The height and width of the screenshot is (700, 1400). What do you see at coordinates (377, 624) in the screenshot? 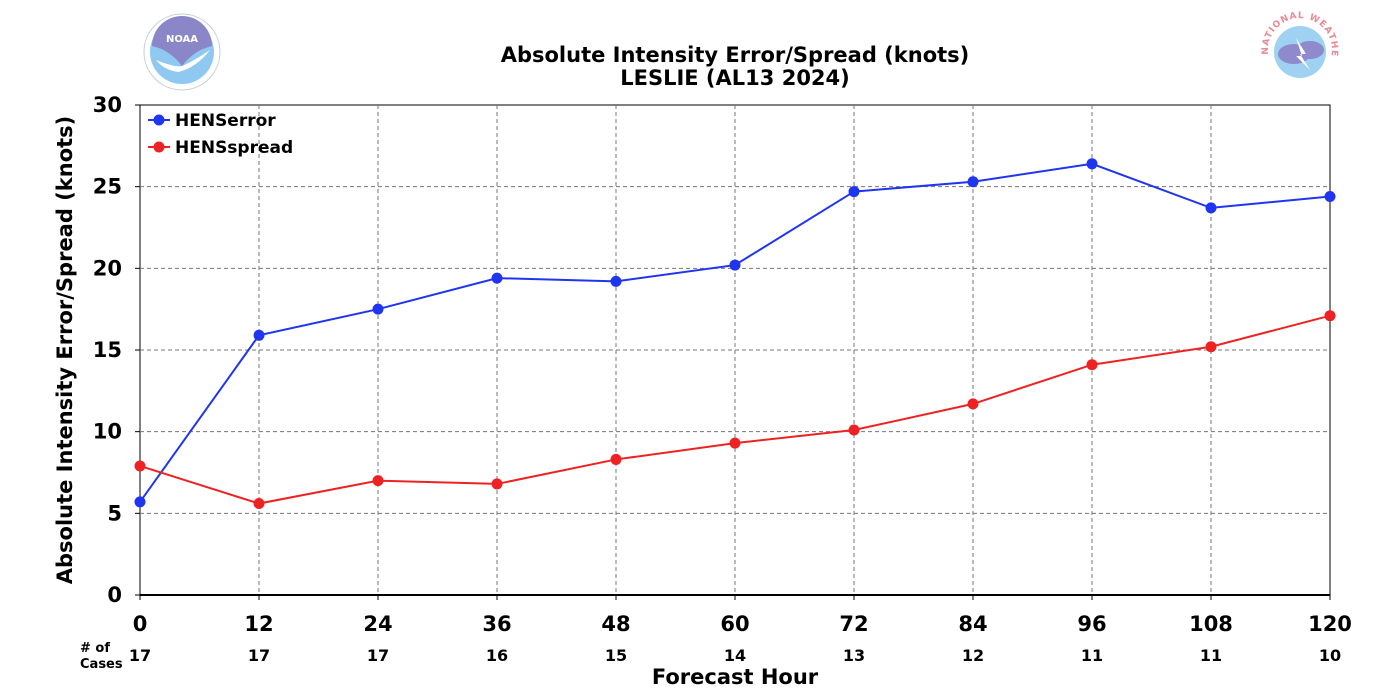
I see `x-tick-label: 24` at bounding box center [377, 624].